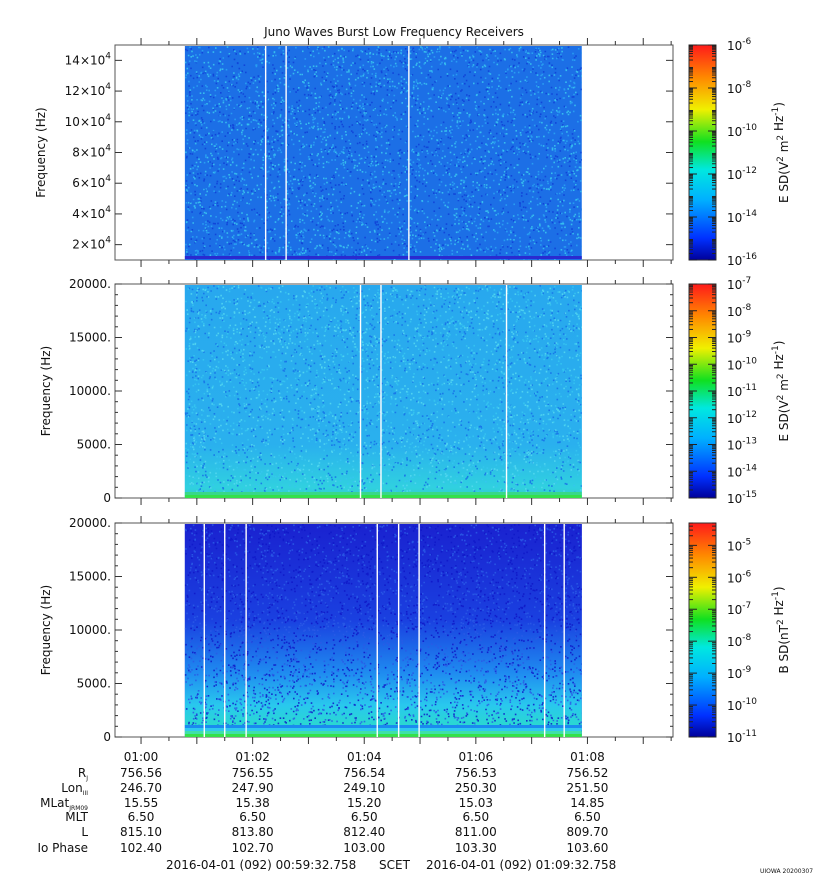 This screenshot has width=815, height=880. I want to click on ephemeris-value: 811.00, so click(476, 832).